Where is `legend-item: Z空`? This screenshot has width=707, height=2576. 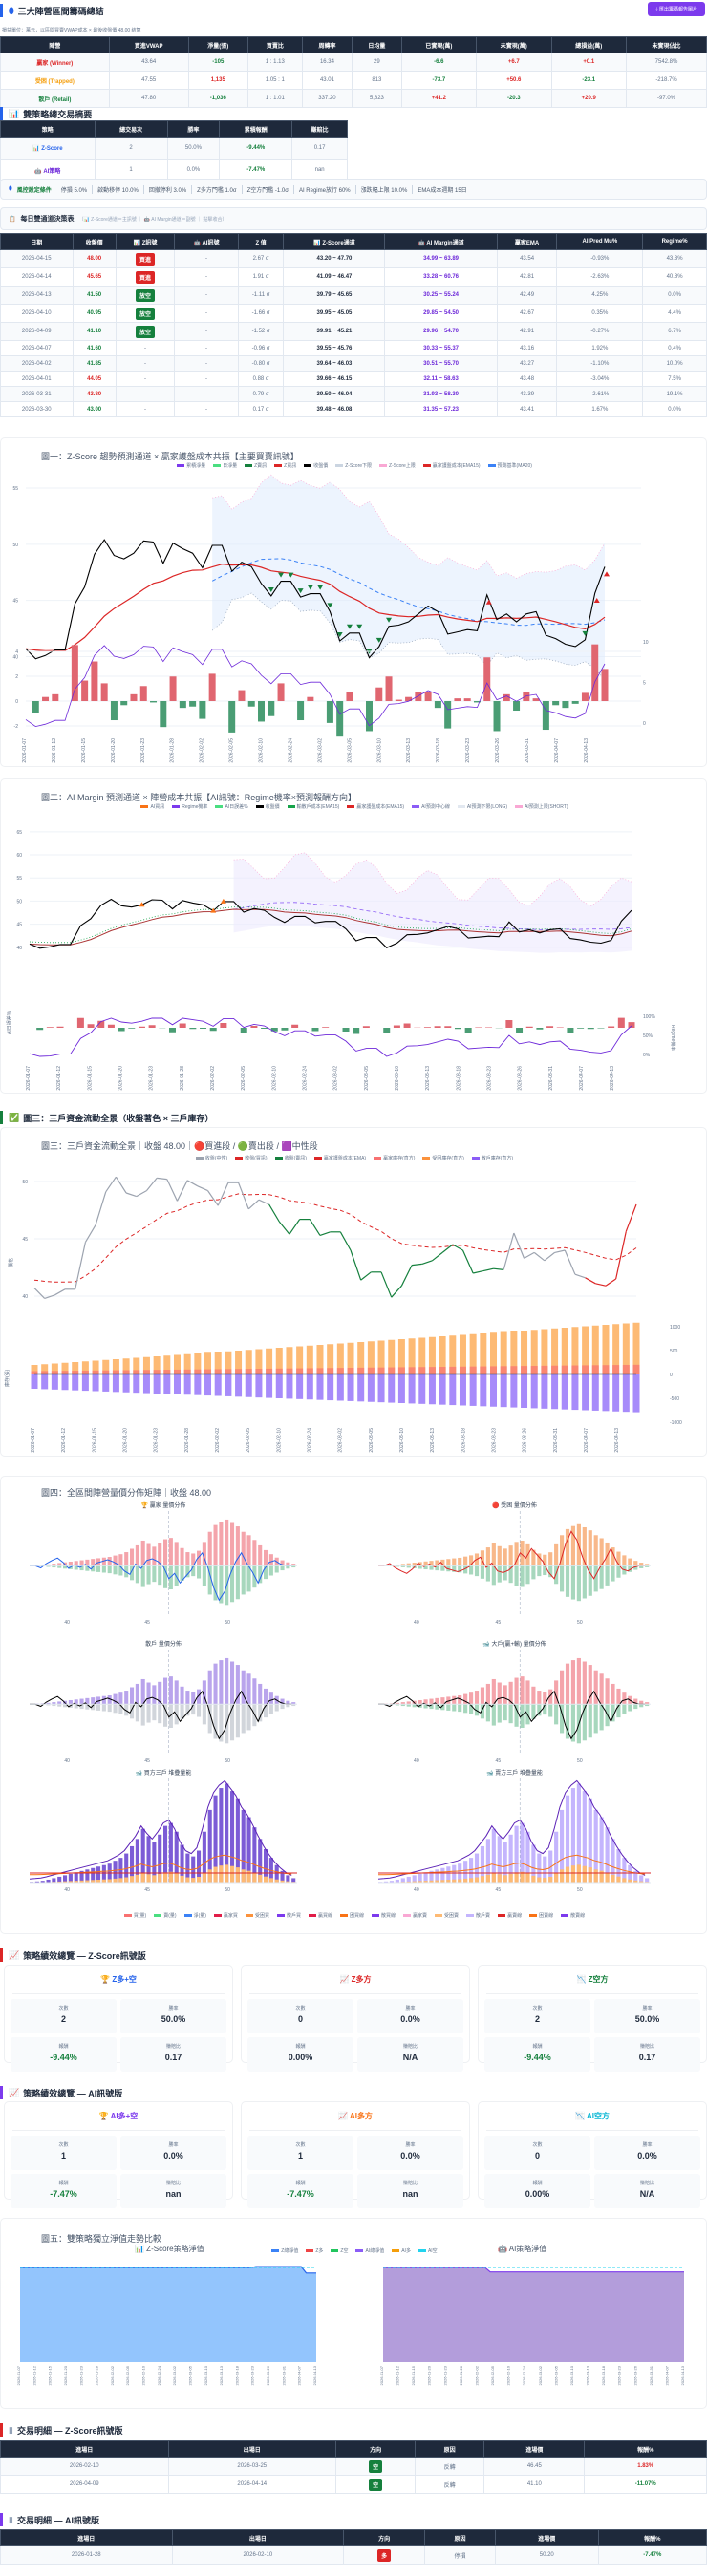 legend-item: Z空 is located at coordinates (339, 2250).